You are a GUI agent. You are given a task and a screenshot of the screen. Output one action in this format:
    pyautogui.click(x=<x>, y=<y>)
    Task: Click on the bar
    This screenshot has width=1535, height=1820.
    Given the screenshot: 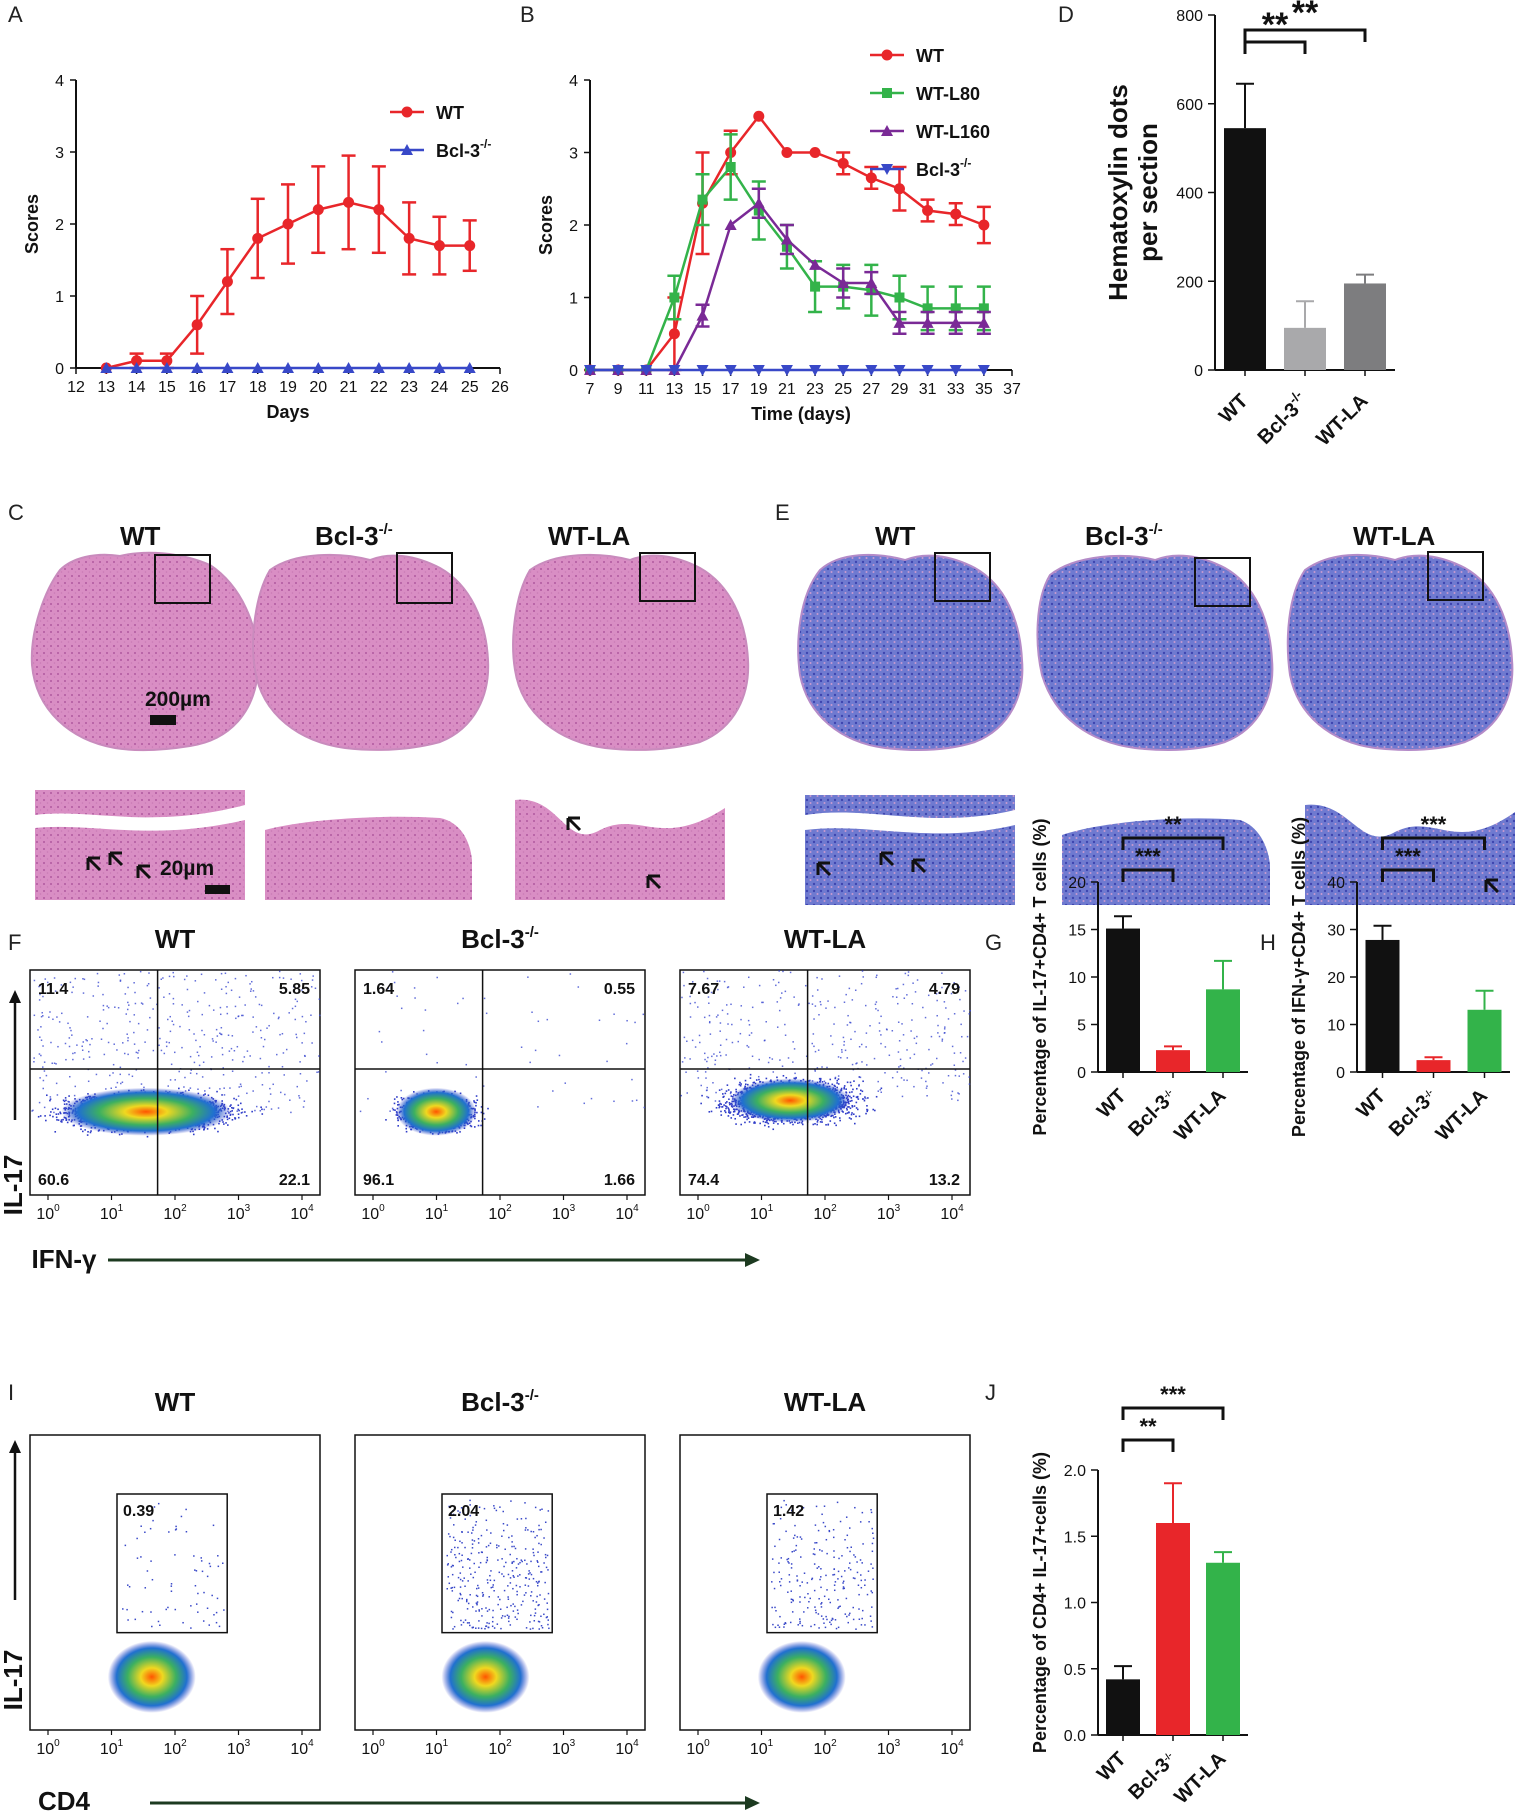 What is the action you would take?
    pyautogui.click(x=1365, y=326)
    